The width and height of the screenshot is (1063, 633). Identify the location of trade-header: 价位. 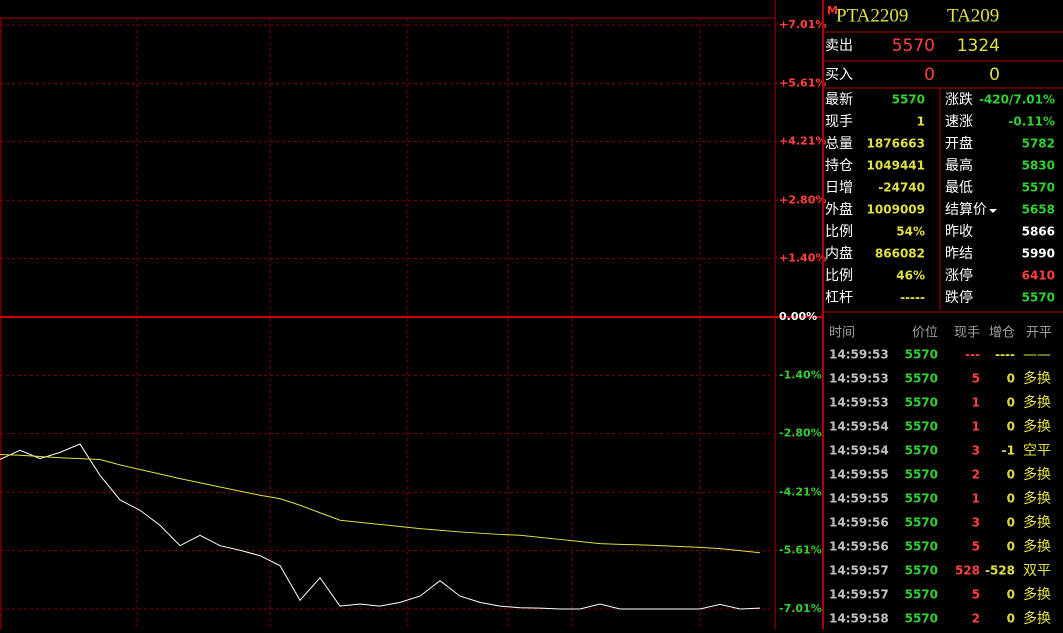
(925, 333).